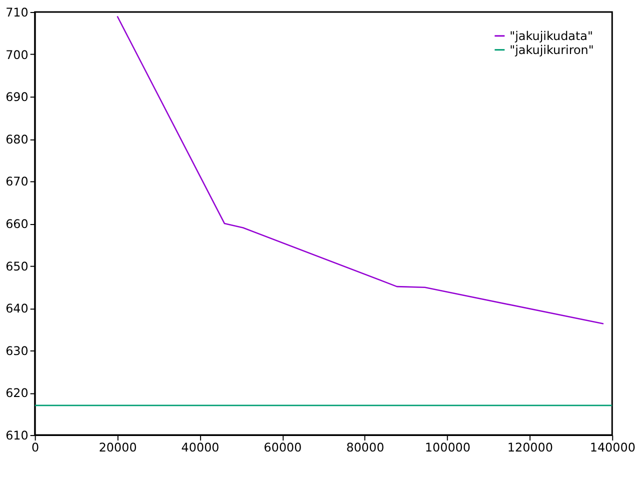  I want to click on x-tick-label: 40000, so click(200, 447).